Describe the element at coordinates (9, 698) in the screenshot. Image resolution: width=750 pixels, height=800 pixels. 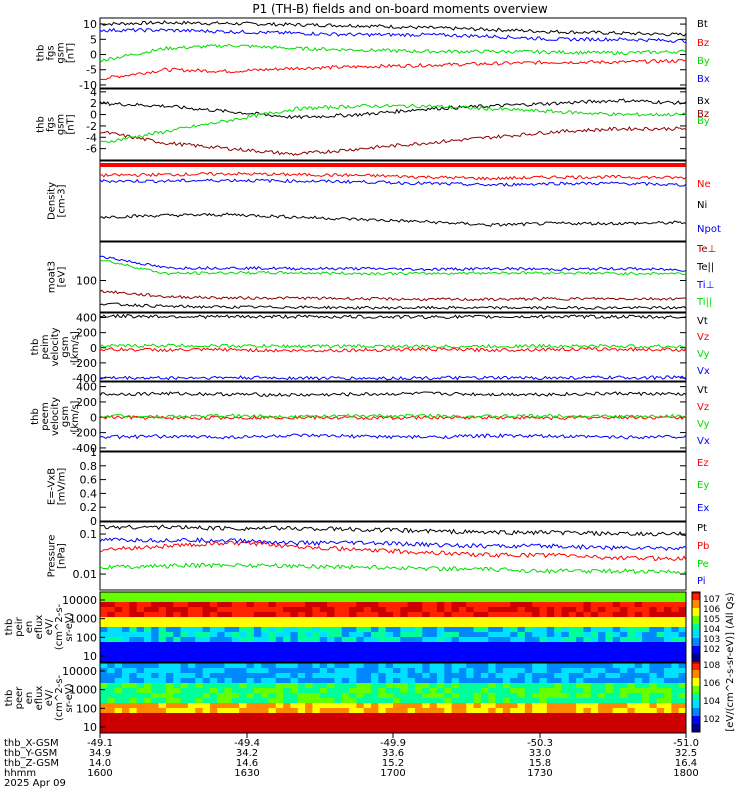
I see `y-axis-label: thb` at that location.